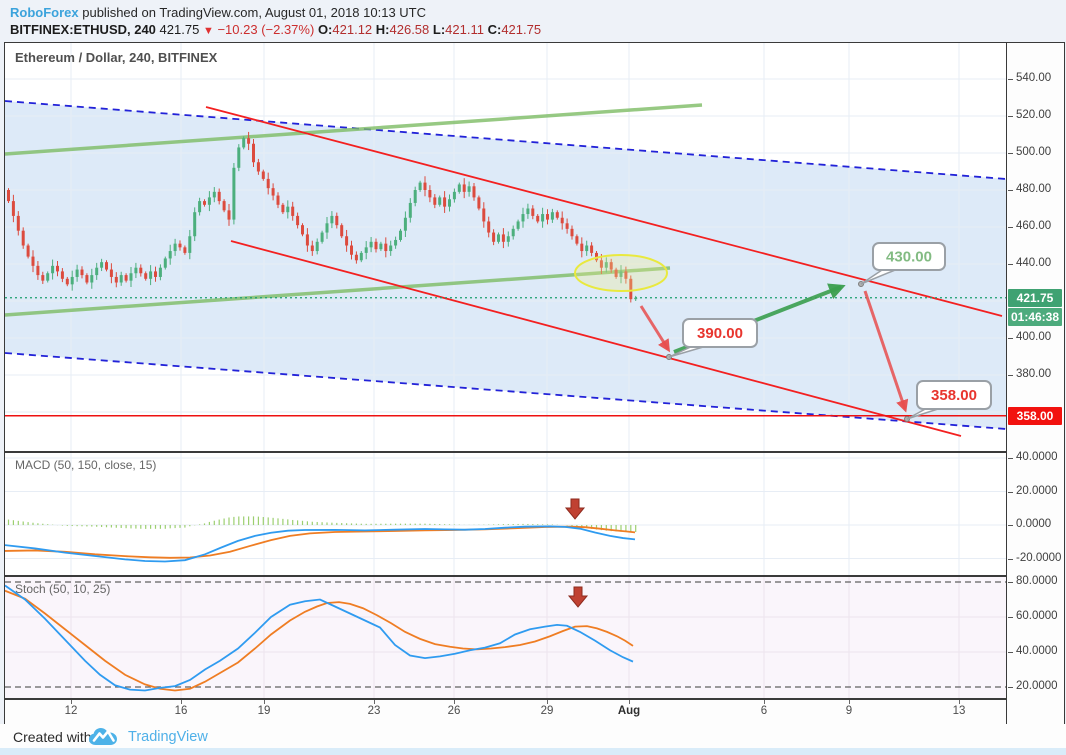 Image resolution: width=1066 pixels, height=755 pixels. Describe the element at coordinates (382, 29) in the screenshot. I see `high-label: H:` at that location.